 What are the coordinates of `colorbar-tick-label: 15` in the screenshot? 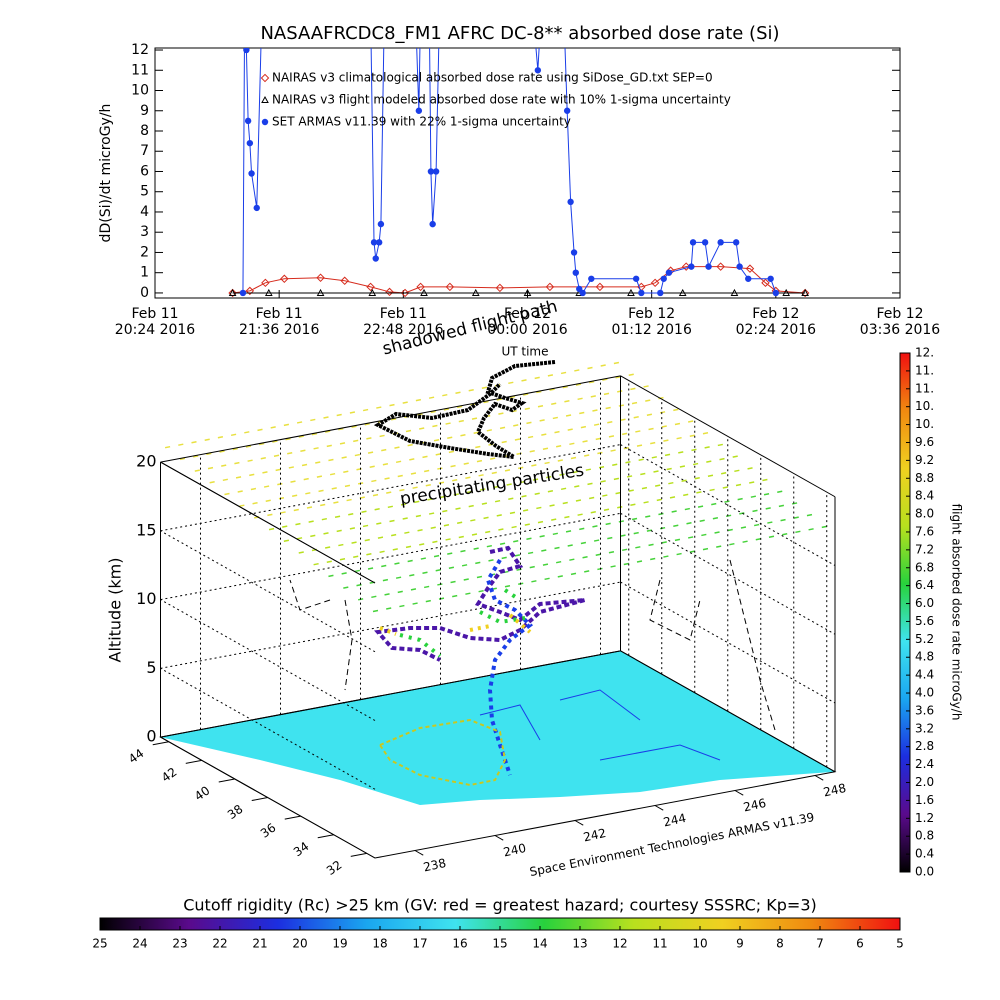 It's located at (499, 944).